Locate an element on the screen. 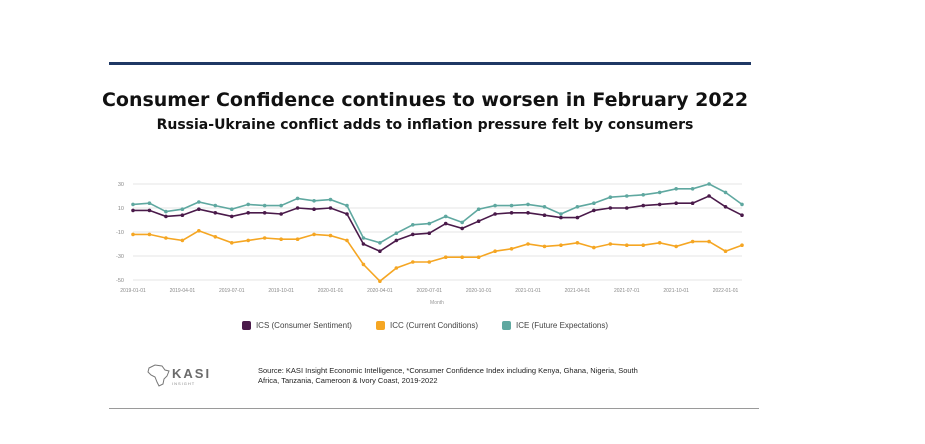  x-axis-label: Month is located at coordinates (437, 303).